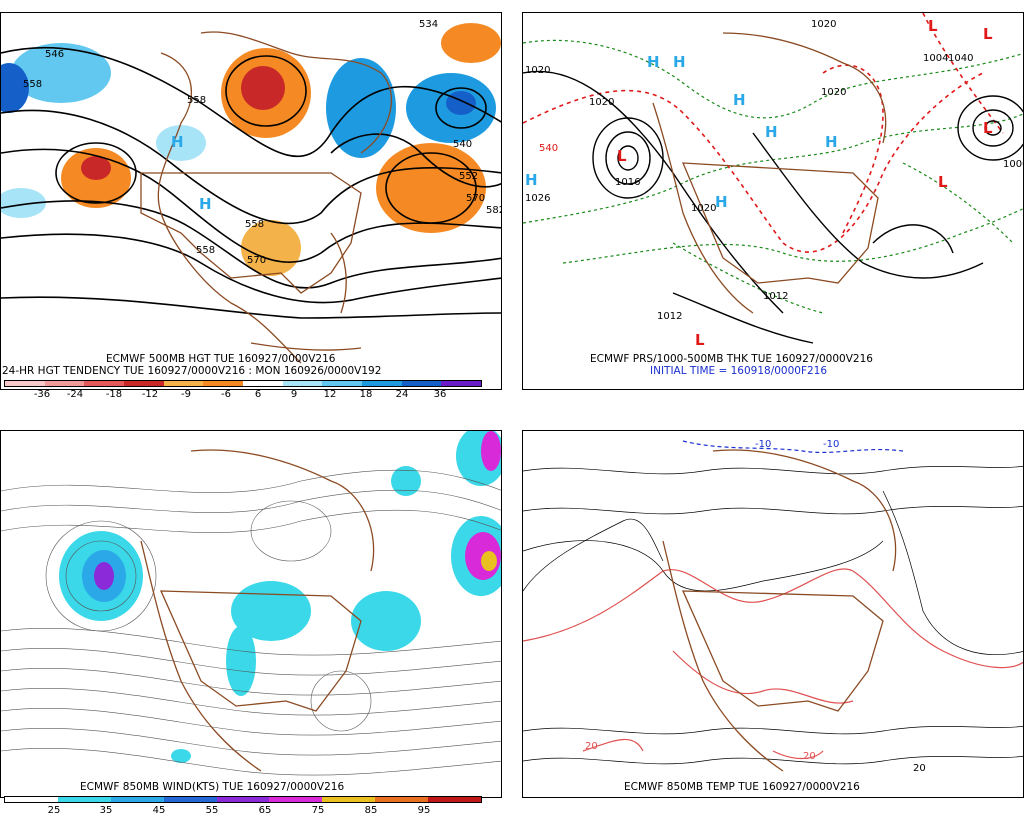  What do you see at coordinates (402, 394) in the screenshot?
I see `tick-label: 24` at bounding box center [402, 394].